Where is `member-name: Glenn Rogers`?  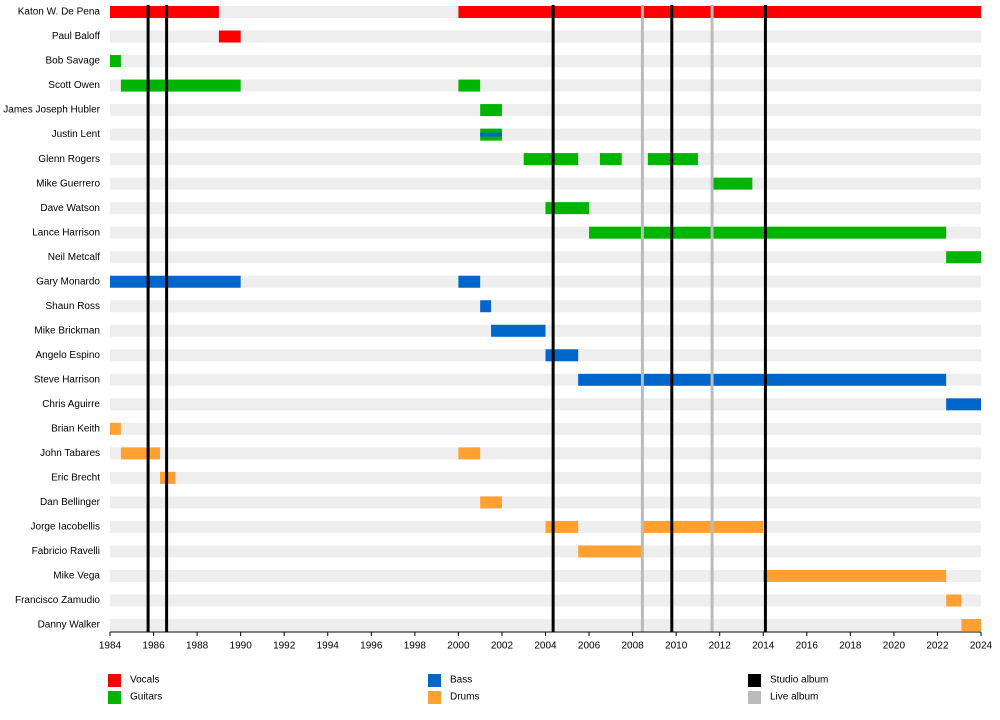
member-name: Glenn Rogers is located at coordinates (69, 159).